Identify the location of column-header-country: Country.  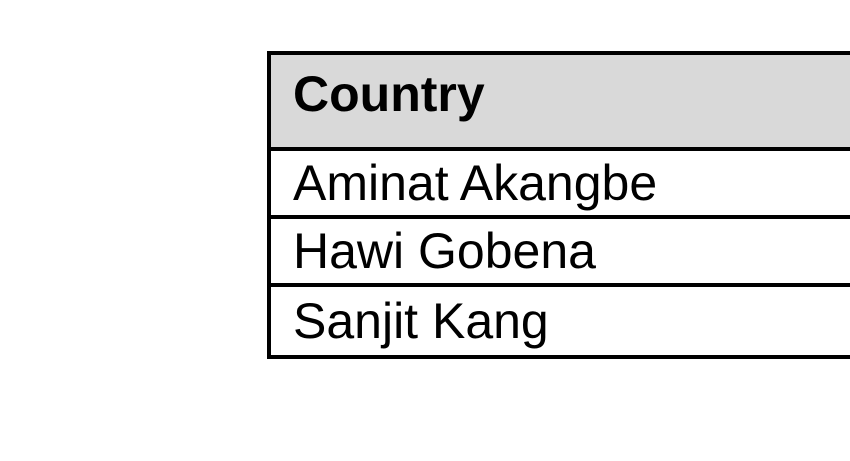
(389, 94).